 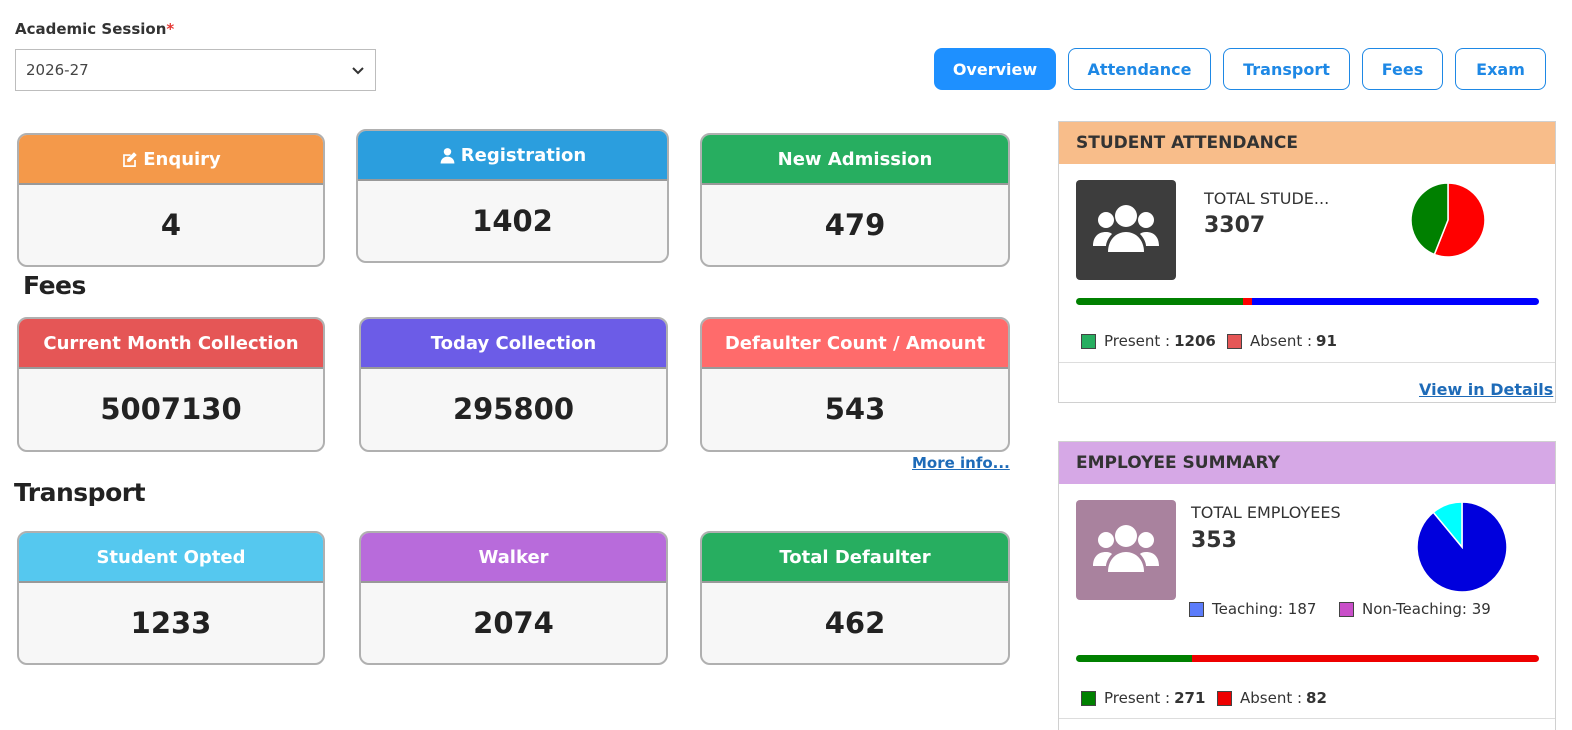 What do you see at coordinates (1214, 540) in the screenshot?
I see `total-employees-value: 353` at bounding box center [1214, 540].